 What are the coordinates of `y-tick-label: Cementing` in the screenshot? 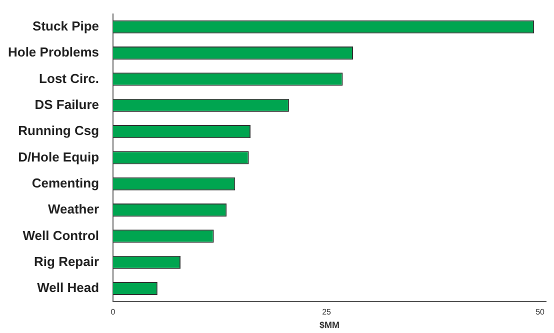 It's located at (66, 182).